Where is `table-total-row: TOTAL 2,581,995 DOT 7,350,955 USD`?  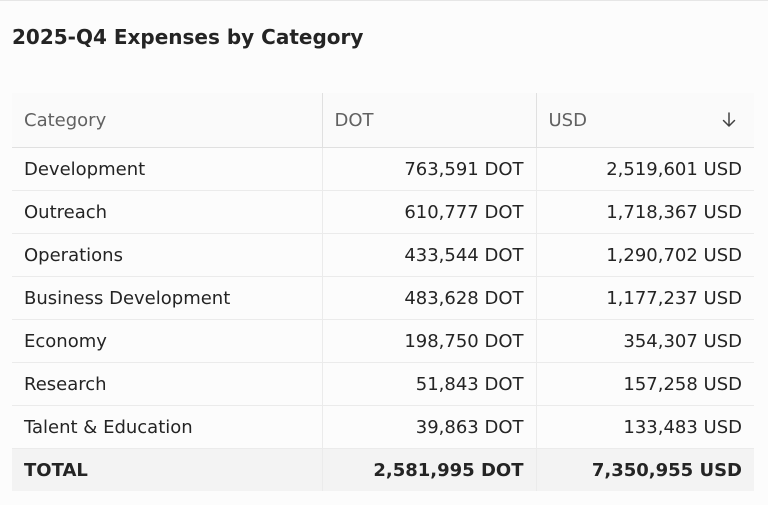 table-total-row: TOTAL 2,581,995 DOT 7,350,955 USD is located at coordinates (383, 469).